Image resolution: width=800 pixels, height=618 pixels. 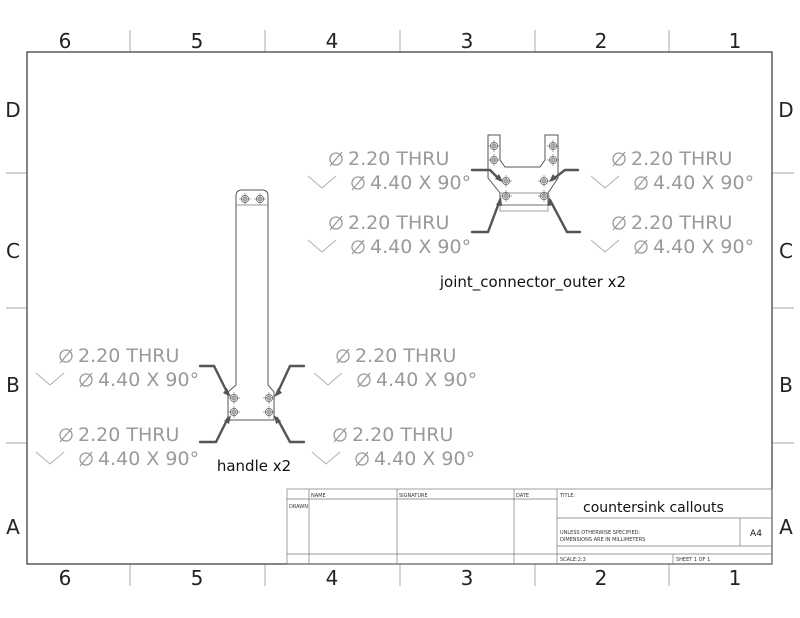 What do you see at coordinates (785, 318) in the screenshot?
I see `zone-rows-right: D C B A` at bounding box center [785, 318].